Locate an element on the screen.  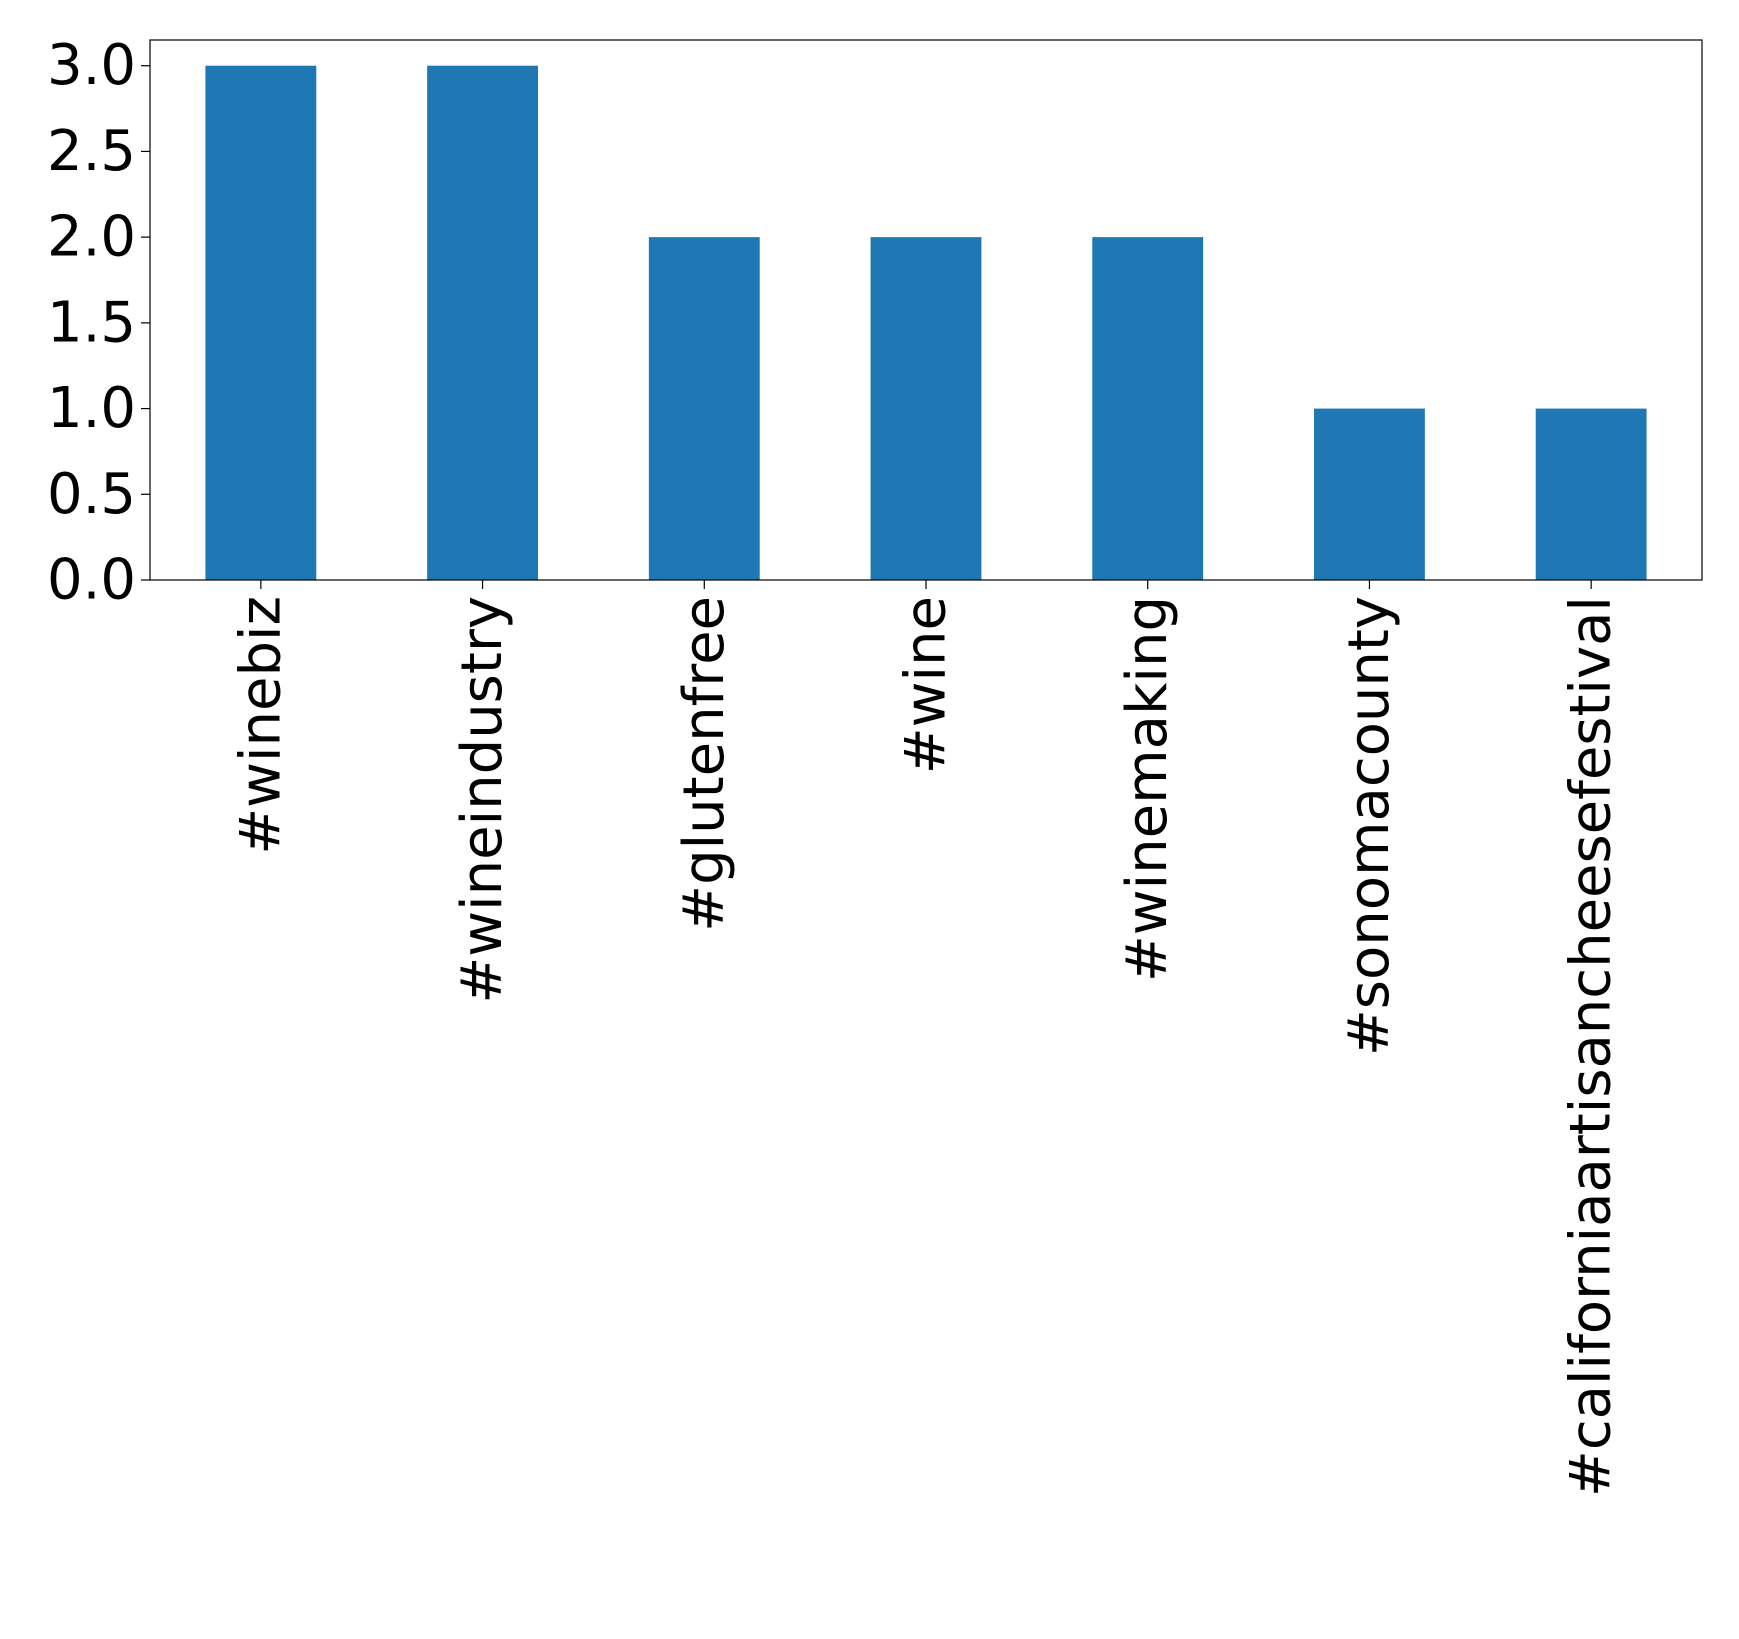
x-tick-label: #californiaartisancheesefestival is located at coordinates (1591, 1046).